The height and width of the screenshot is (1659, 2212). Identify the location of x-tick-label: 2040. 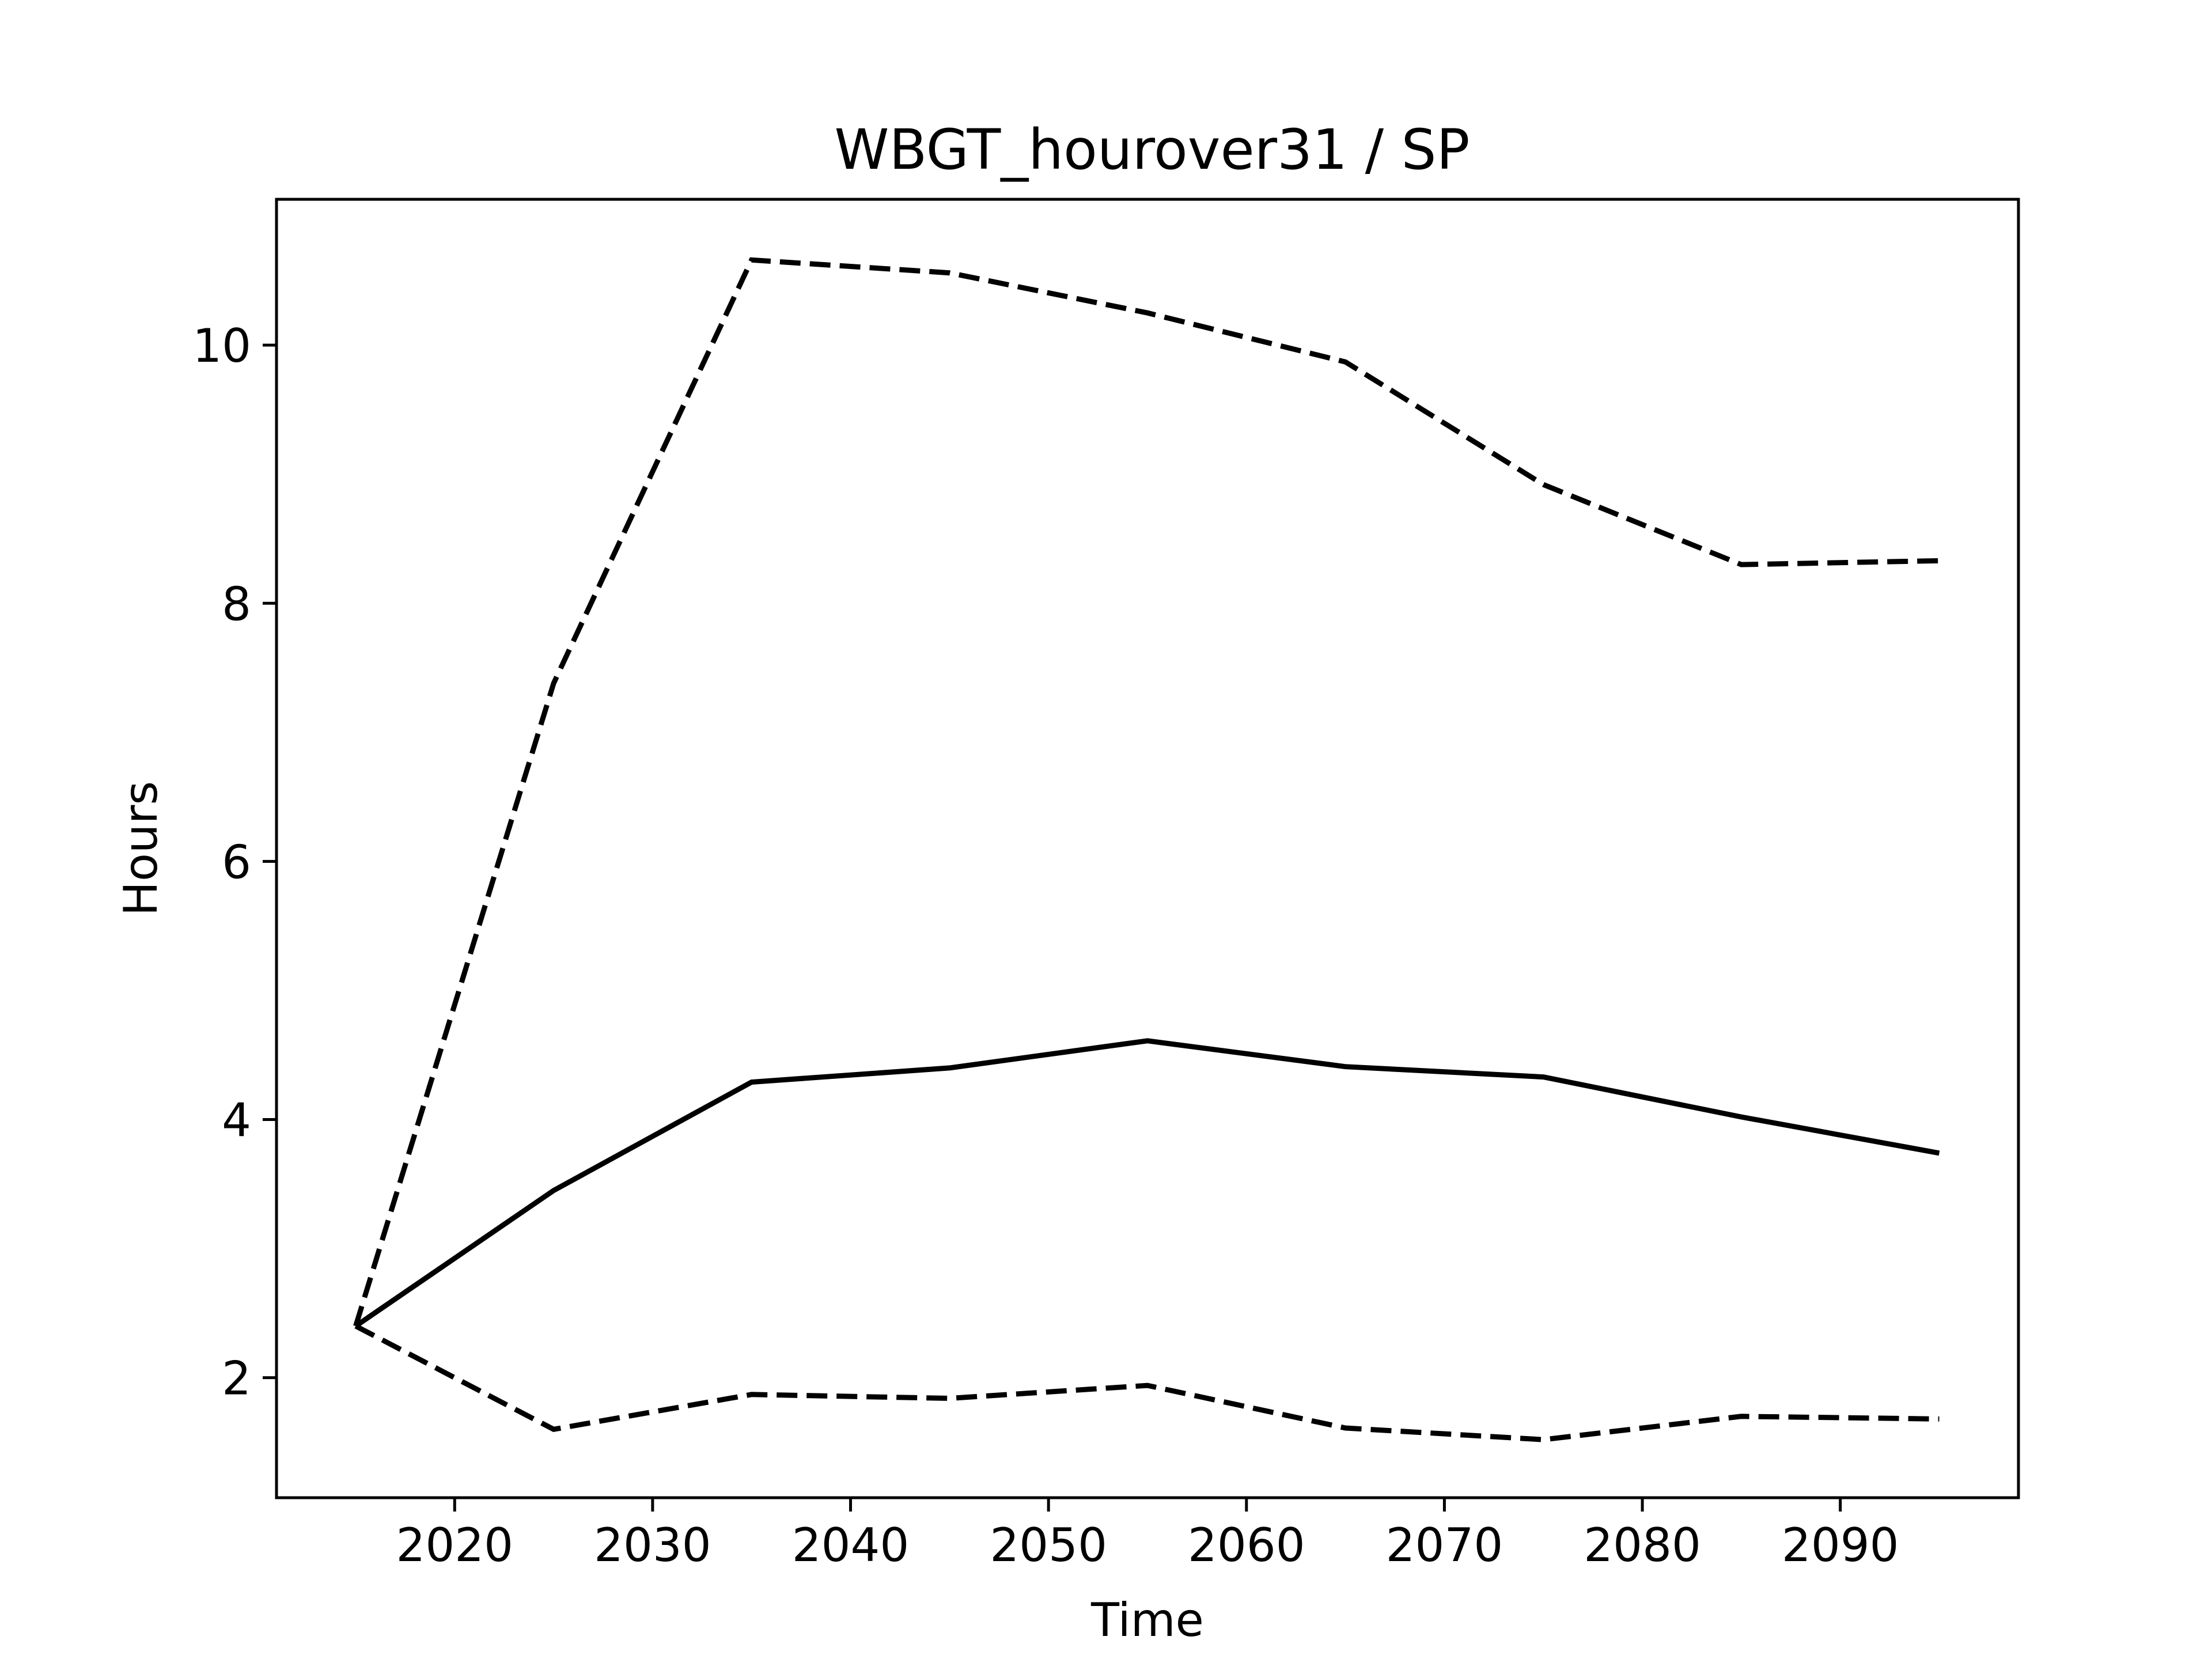
(851, 1545).